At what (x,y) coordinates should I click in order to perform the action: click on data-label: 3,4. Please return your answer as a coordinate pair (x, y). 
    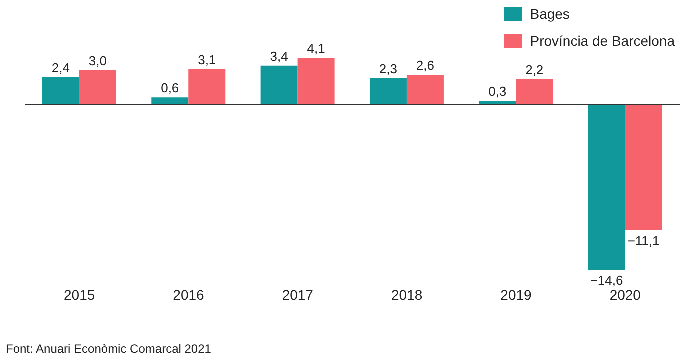
    Looking at the image, I should click on (279, 56).